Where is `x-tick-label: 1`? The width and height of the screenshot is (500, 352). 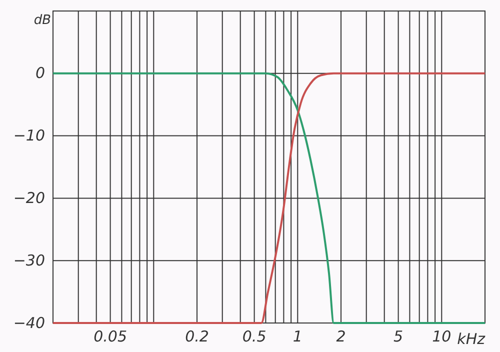
x-tick-label: 1 is located at coordinates (297, 337).